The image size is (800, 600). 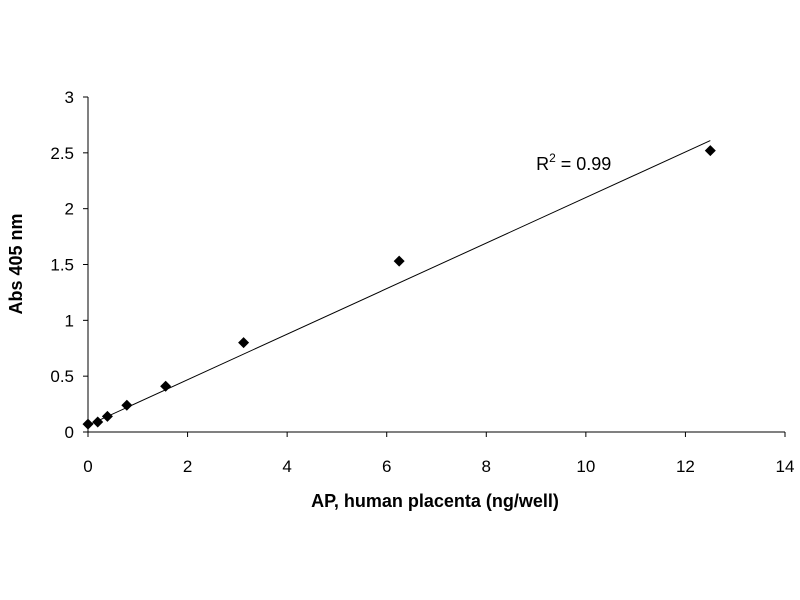 I want to click on r-squared-value: = 0.99, so click(x=584, y=164).